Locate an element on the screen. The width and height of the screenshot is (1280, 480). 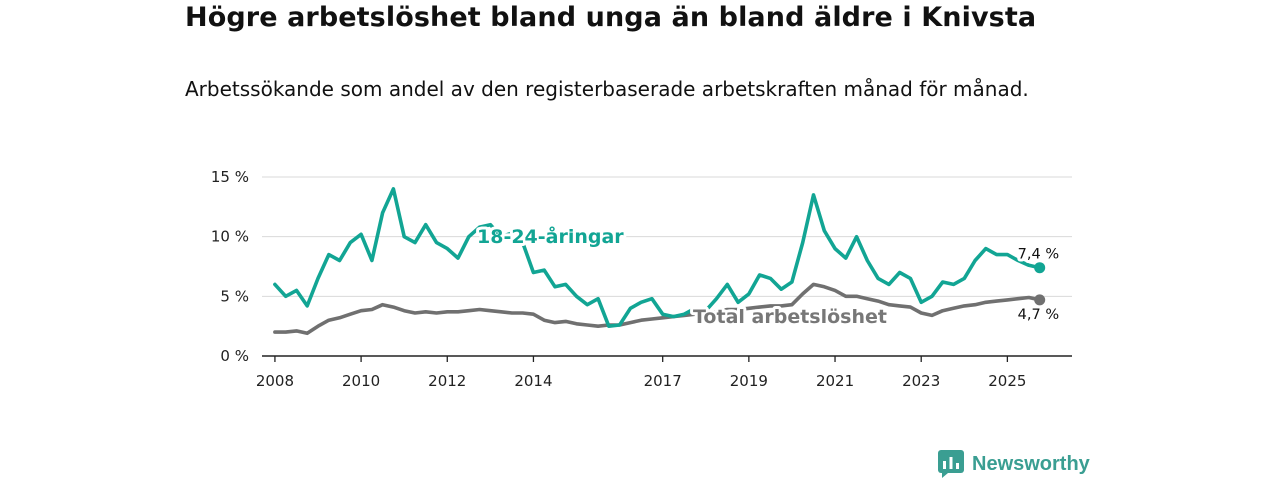
newsworthy-icon is located at coordinates (951, 464).